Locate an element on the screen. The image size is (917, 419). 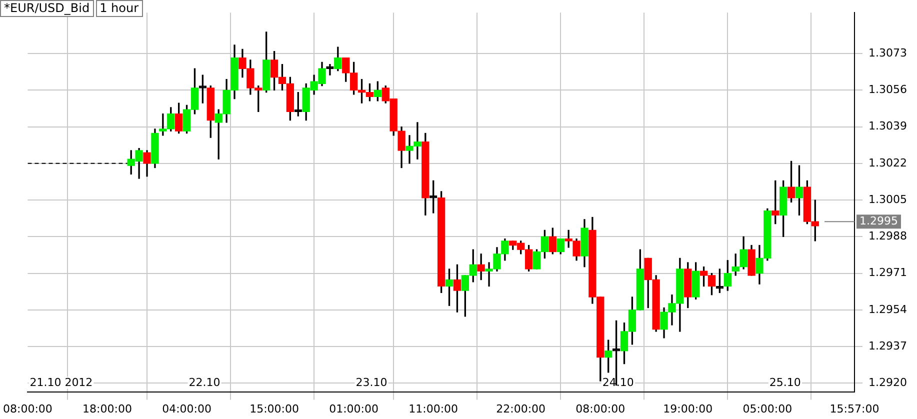
ref-line-label: 1.2995 is located at coordinates (879, 221).